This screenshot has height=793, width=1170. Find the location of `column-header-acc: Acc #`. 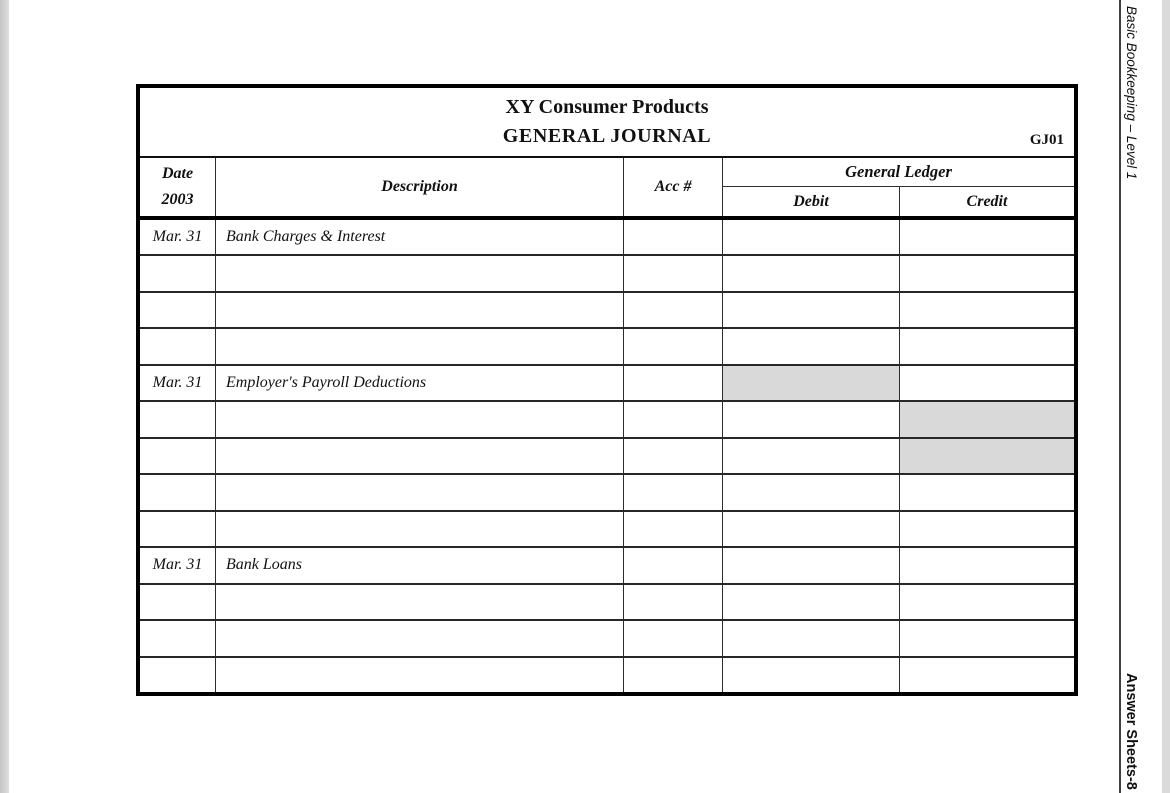

column-header-acc: Acc # is located at coordinates (673, 187).